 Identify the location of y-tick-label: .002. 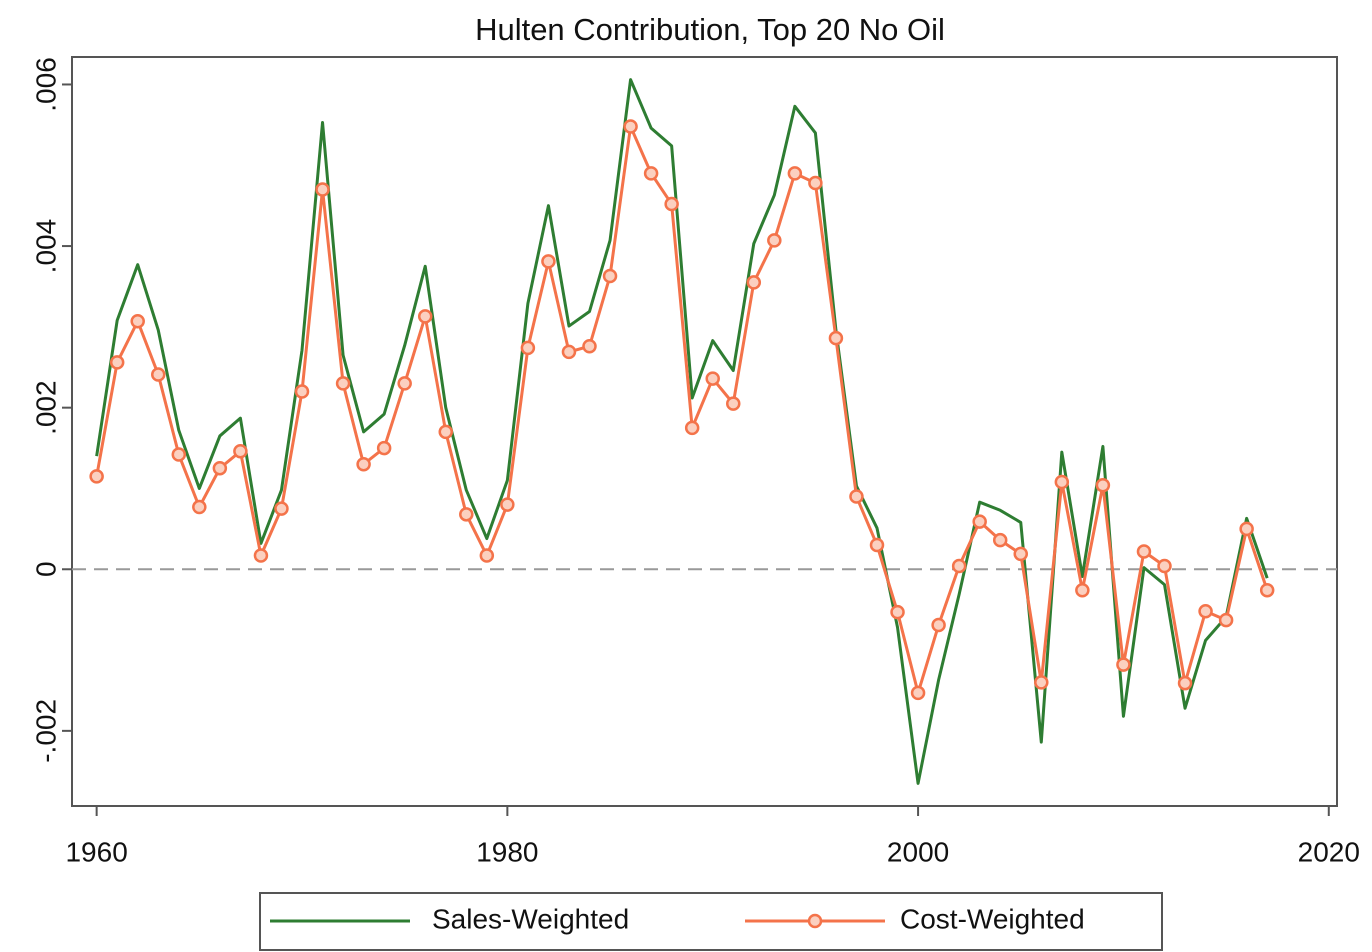
(45, 407).